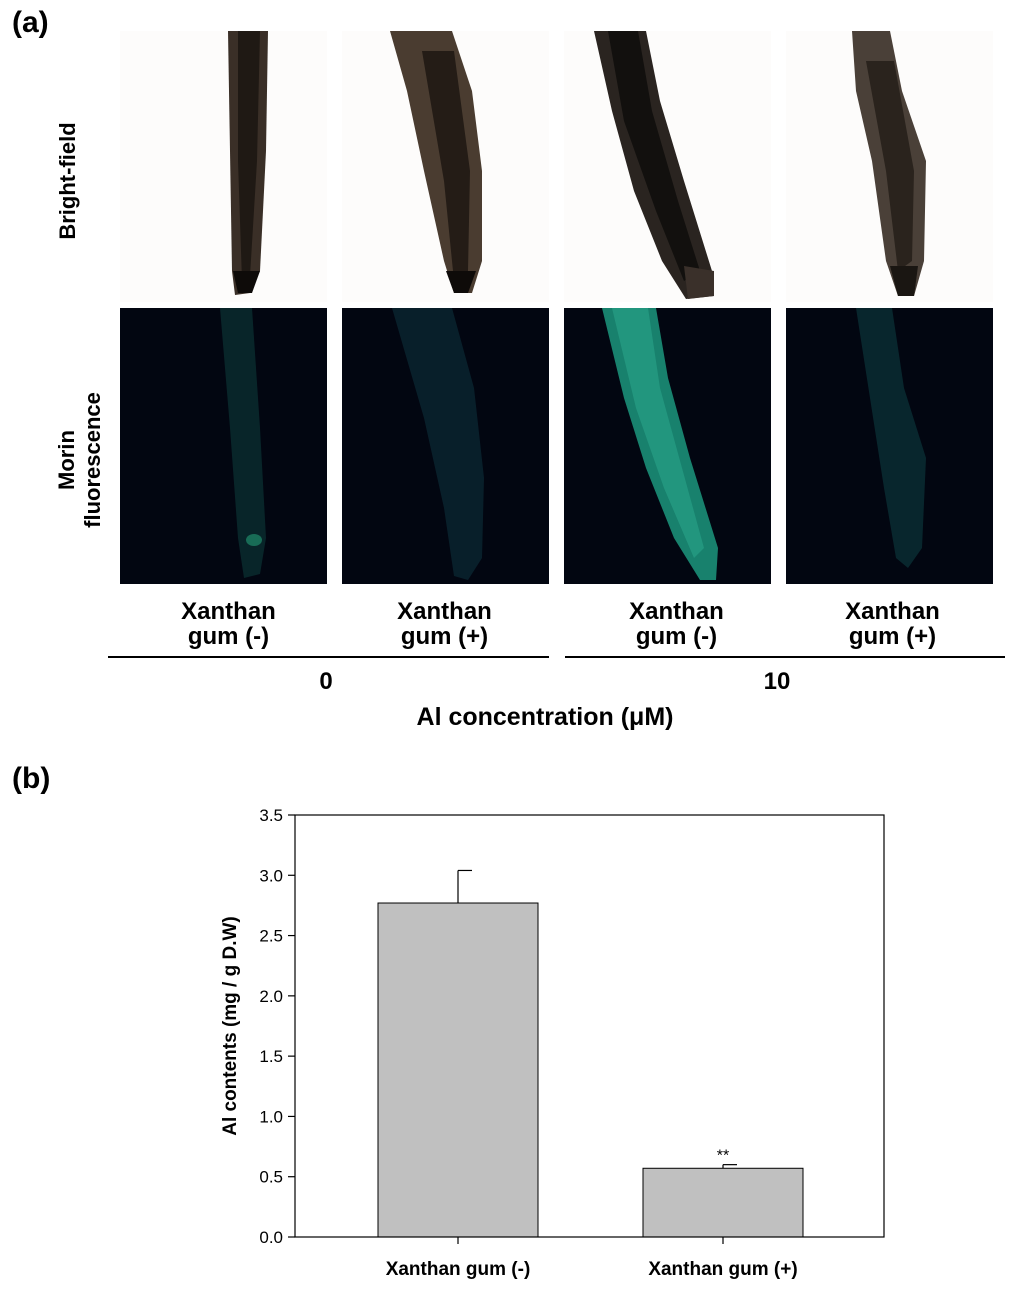  Describe the element at coordinates (892, 636) in the screenshot. I see `column-label-4-line2: gum (+)` at that location.